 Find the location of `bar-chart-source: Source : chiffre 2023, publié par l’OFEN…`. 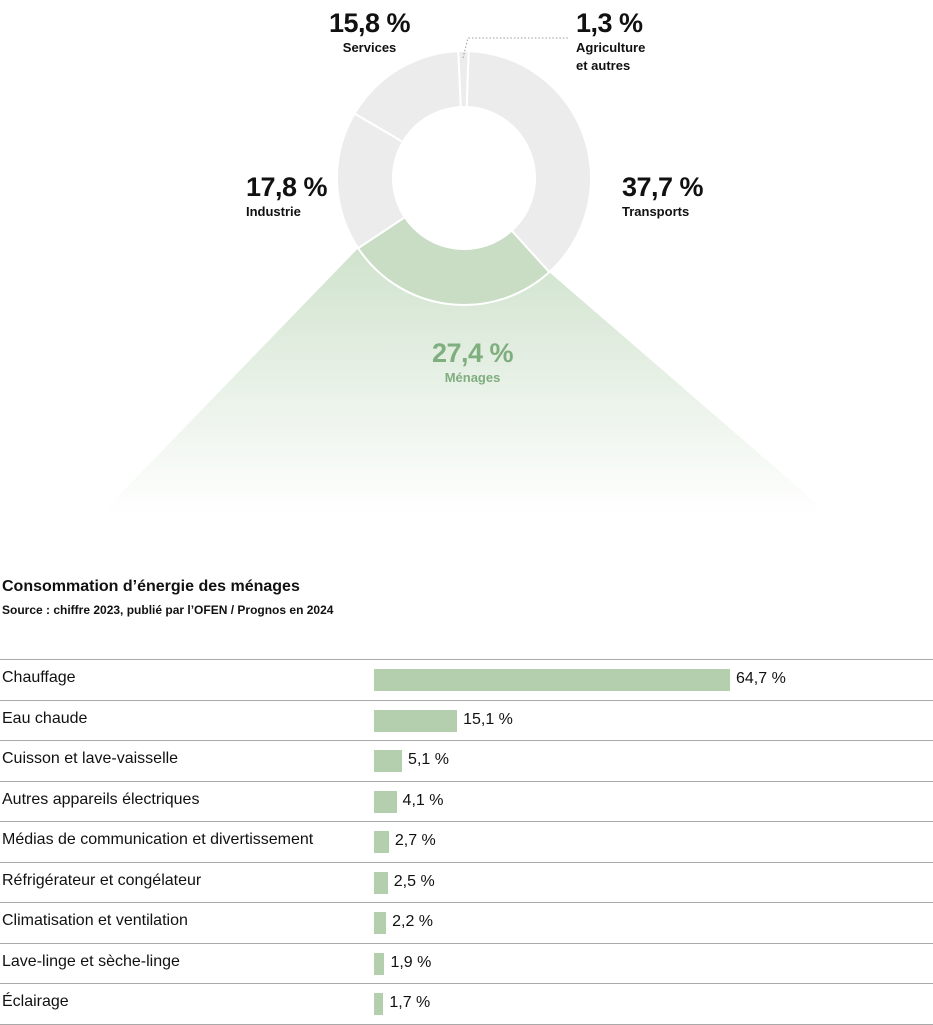

bar-chart-source: Source : chiffre 2023, publié par l’OFEN… is located at coordinates (168, 610).